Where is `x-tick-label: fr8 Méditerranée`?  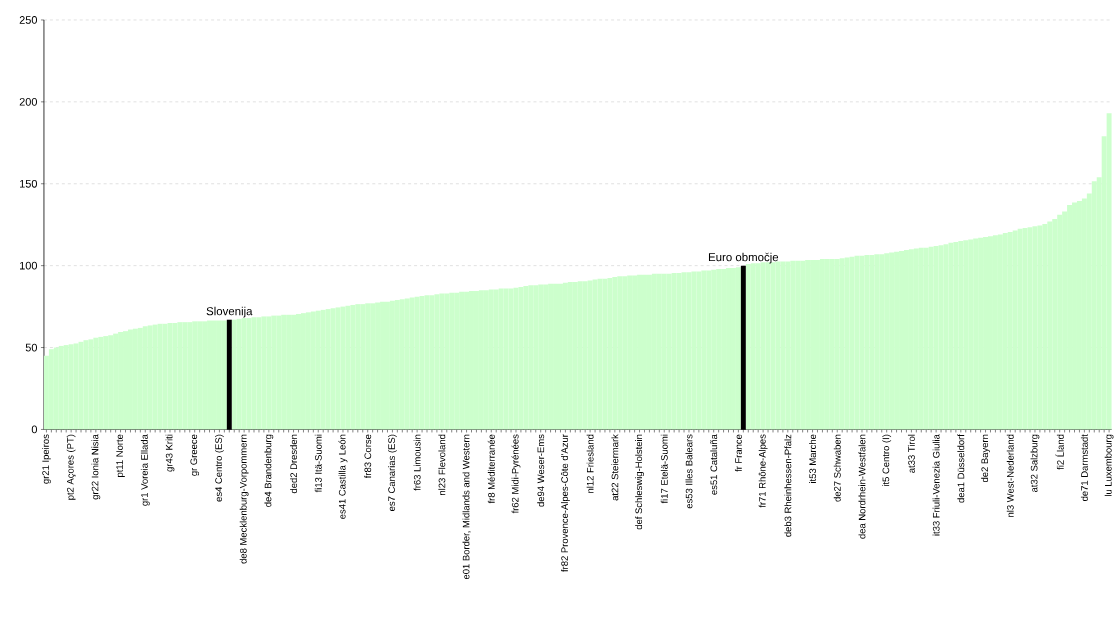 x-tick-label: fr8 Méditerranée is located at coordinates (491, 469).